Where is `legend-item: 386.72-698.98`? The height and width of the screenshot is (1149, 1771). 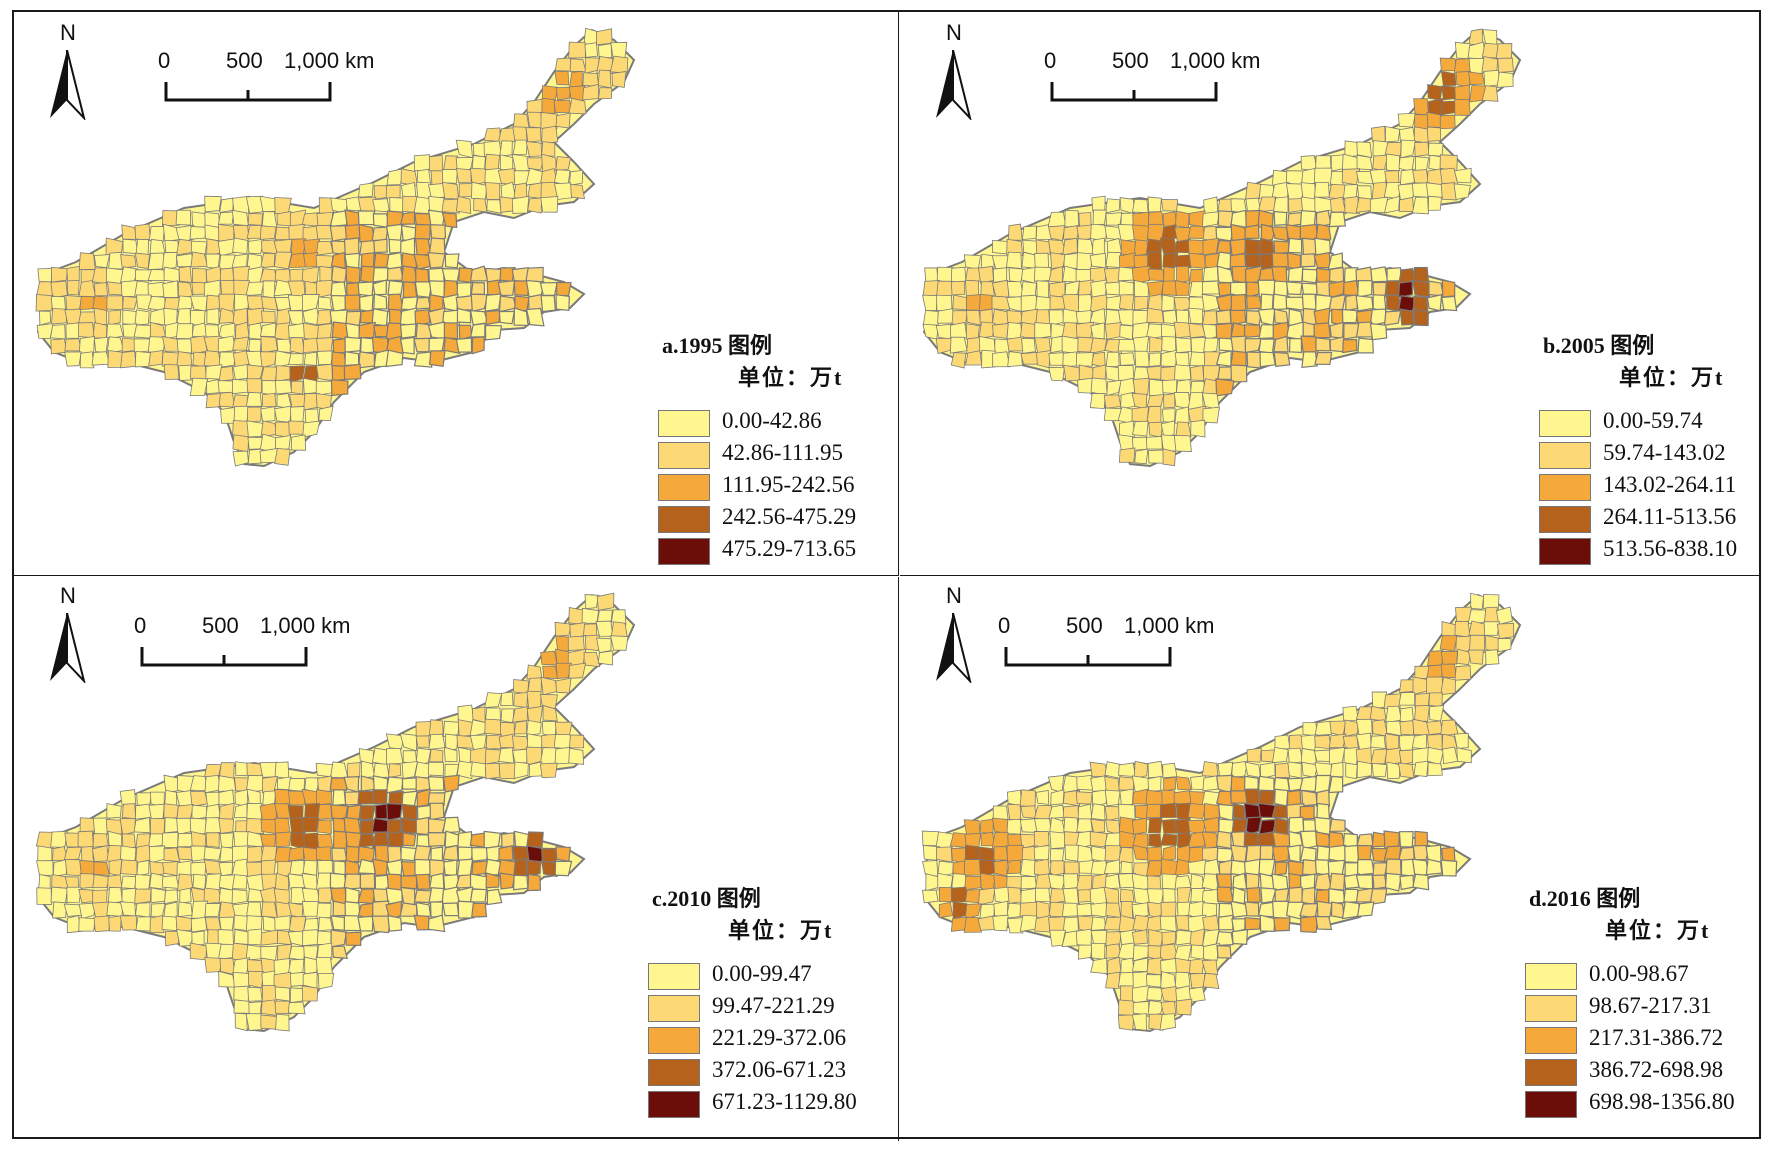
legend-item: 386.72-698.98 is located at coordinates (1641, 1072).